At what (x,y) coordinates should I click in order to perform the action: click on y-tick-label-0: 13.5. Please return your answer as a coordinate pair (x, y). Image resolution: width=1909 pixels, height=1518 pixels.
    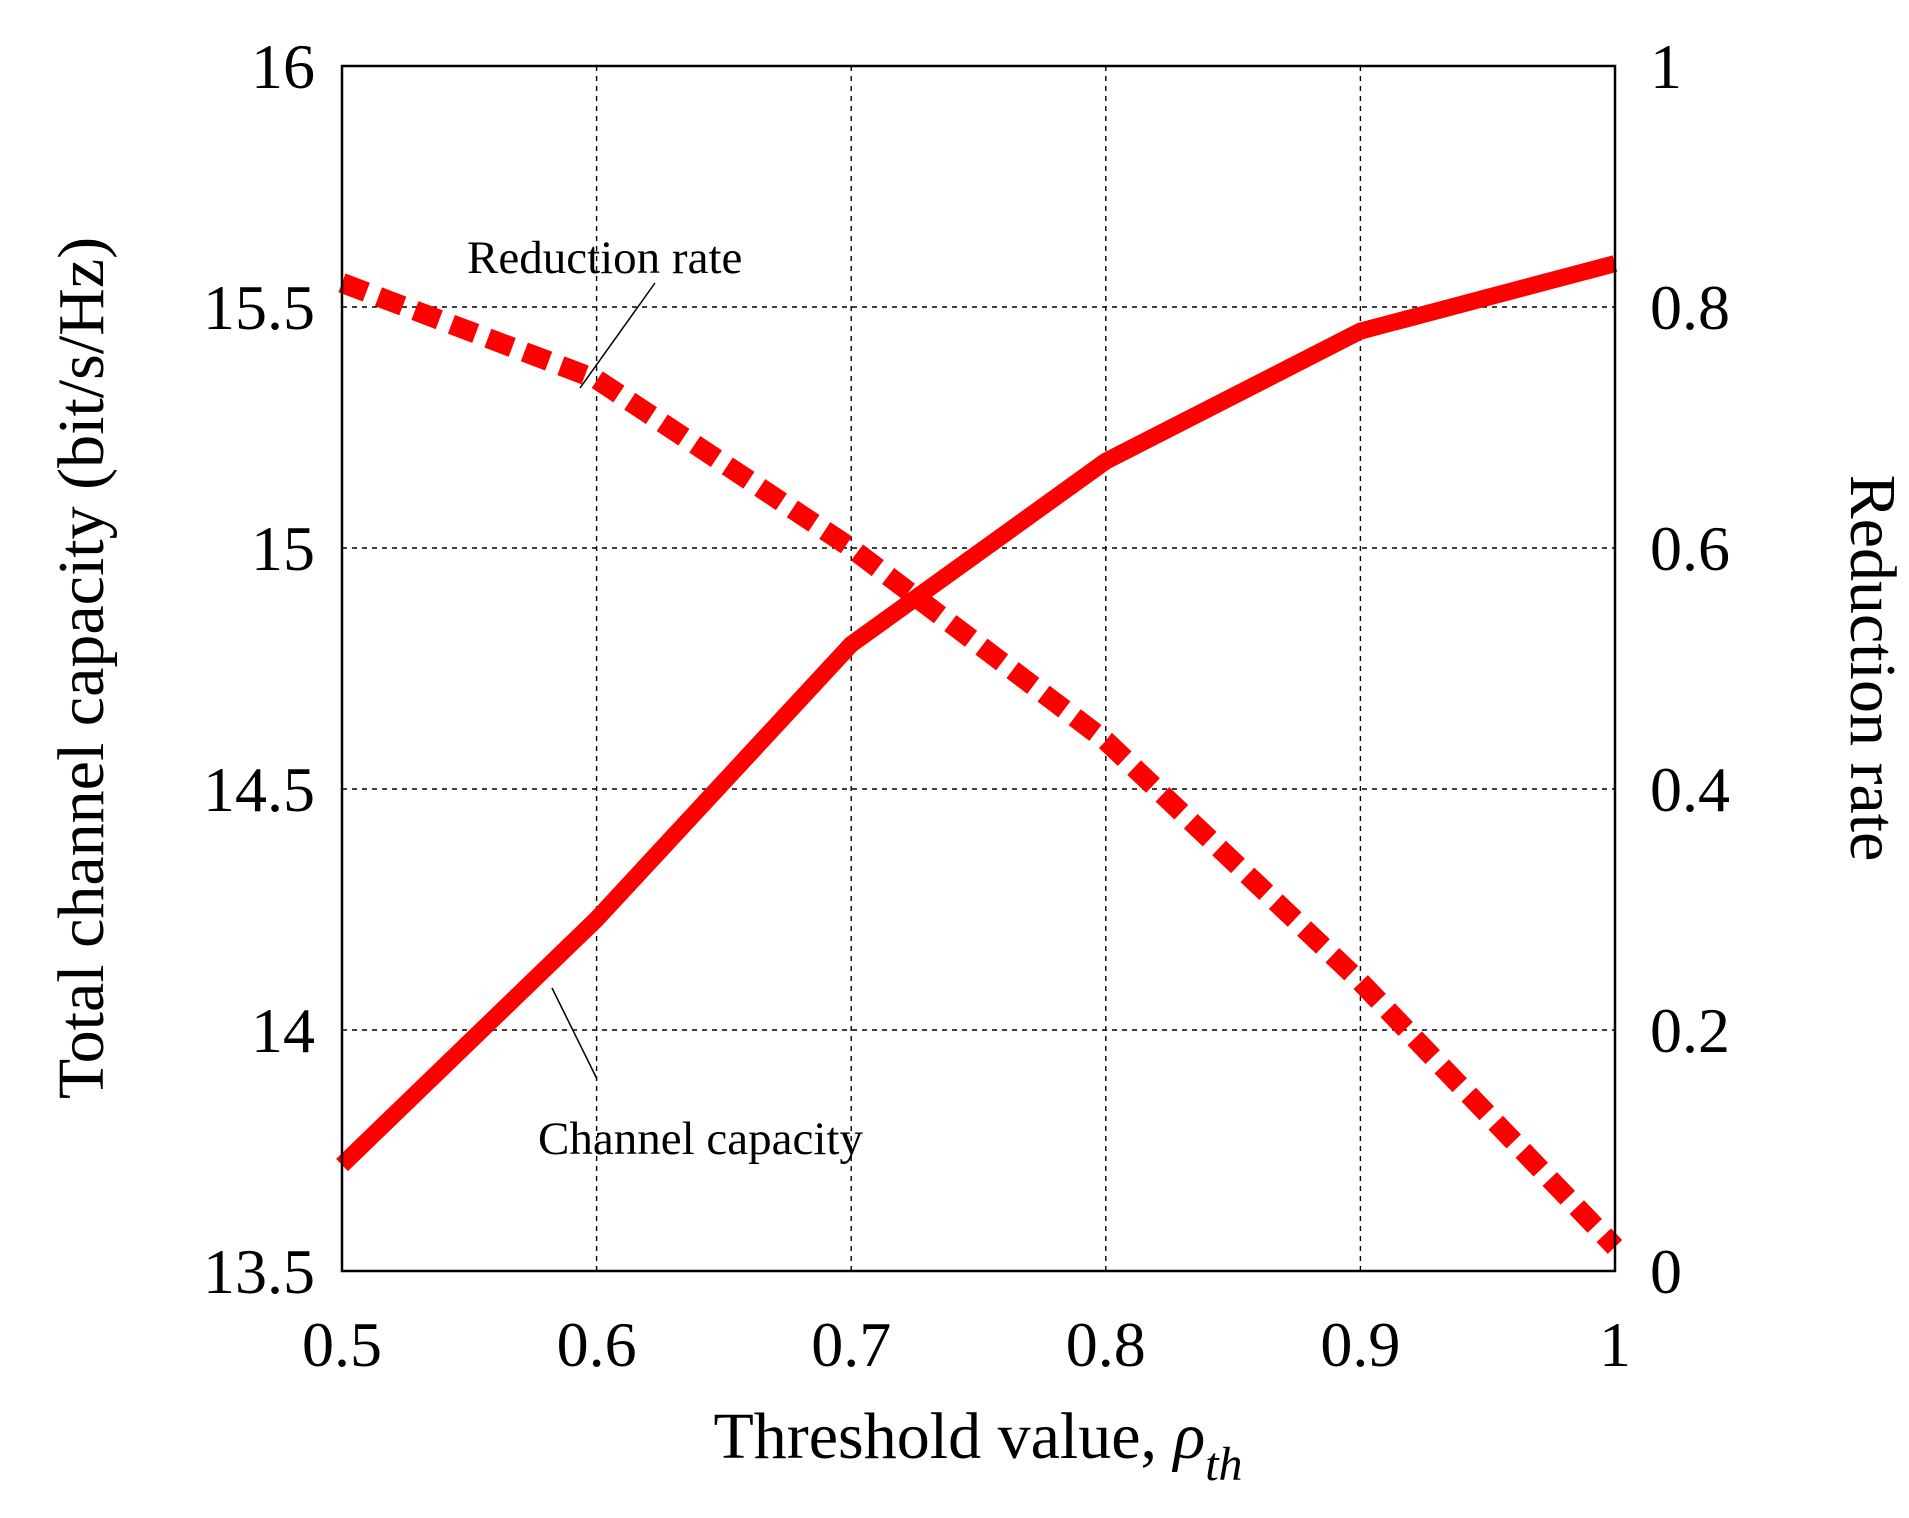
    Looking at the image, I should click on (259, 1271).